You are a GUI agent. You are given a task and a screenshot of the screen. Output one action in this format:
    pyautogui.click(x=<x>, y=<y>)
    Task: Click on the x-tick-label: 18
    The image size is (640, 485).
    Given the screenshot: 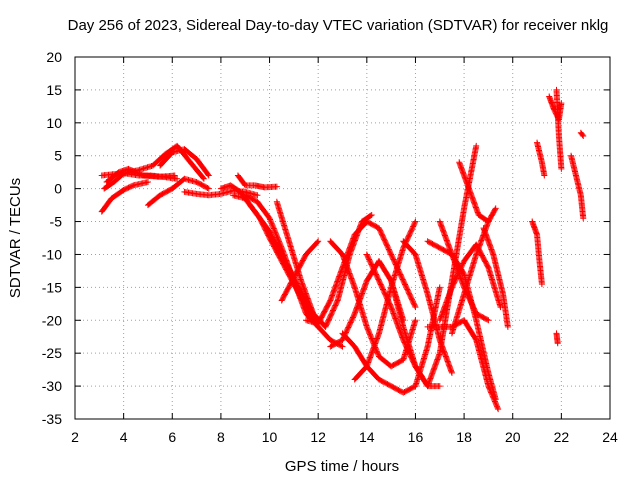 What is the action you would take?
    pyautogui.click(x=464, y=437)
    